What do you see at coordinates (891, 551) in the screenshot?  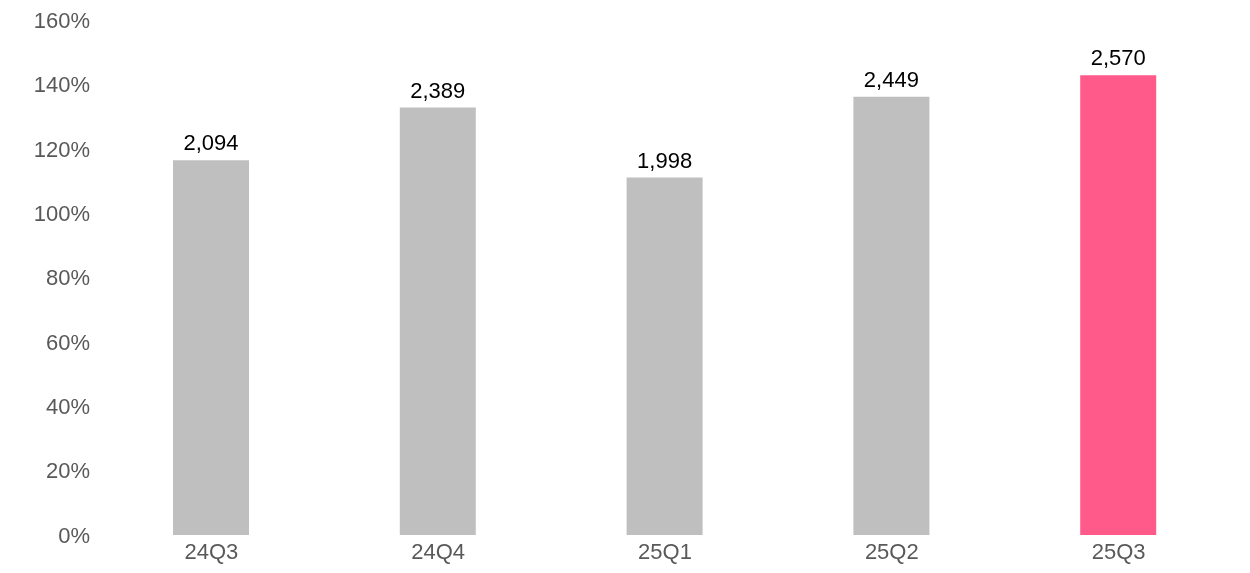 I see `x-tick-label: 25Q2` at bounding box center [891, 551].